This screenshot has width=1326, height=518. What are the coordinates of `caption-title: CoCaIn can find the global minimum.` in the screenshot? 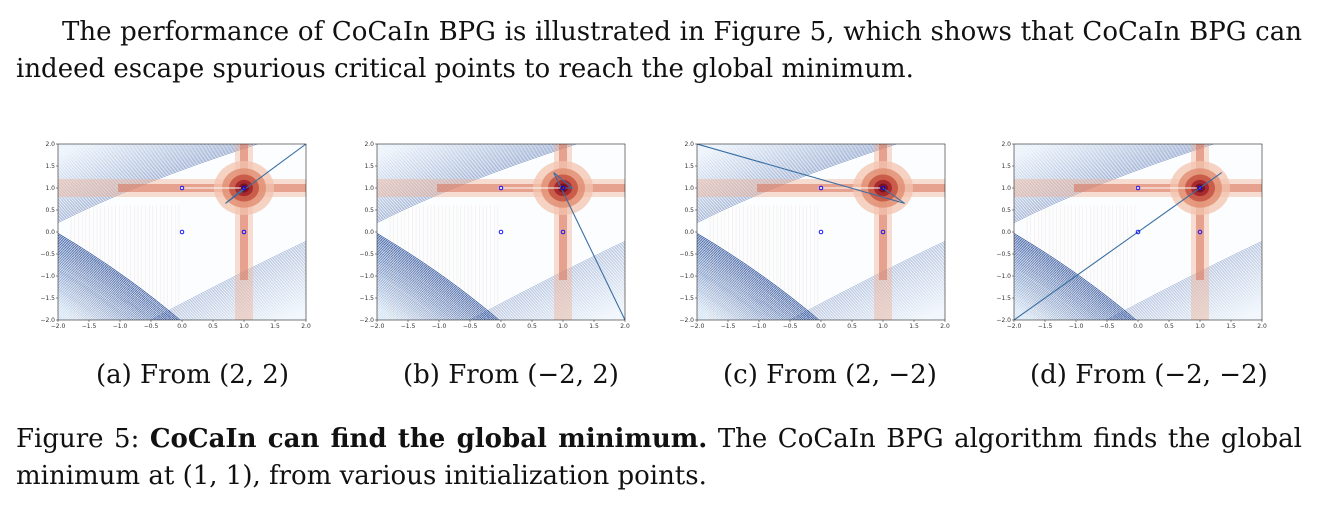 It's located at (428, 439).